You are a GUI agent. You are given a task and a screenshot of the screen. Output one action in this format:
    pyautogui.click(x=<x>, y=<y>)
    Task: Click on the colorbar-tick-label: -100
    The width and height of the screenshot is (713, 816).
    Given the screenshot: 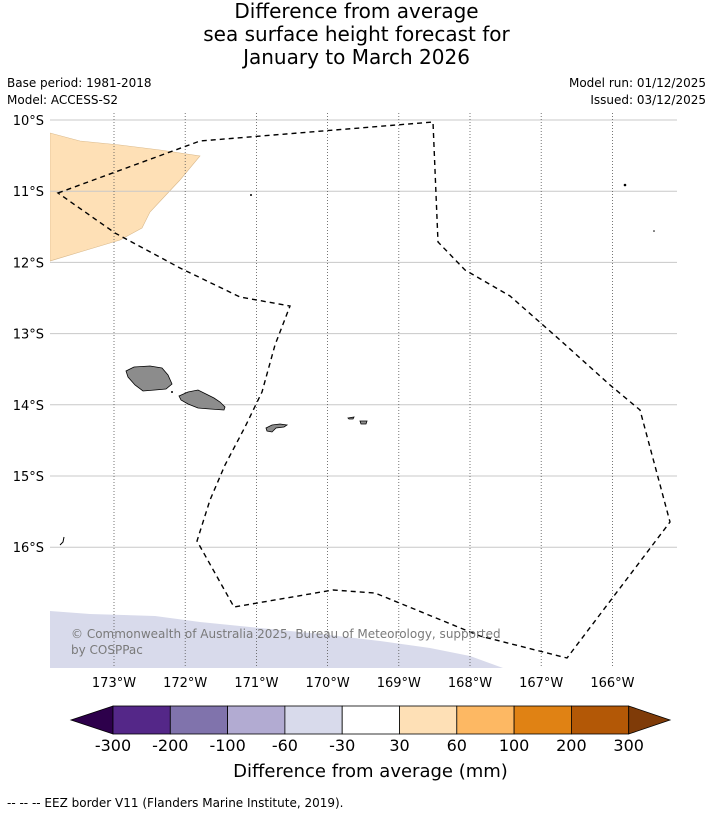 What is the action you would take?
    pyautogui.click(x=227, y=745)
    